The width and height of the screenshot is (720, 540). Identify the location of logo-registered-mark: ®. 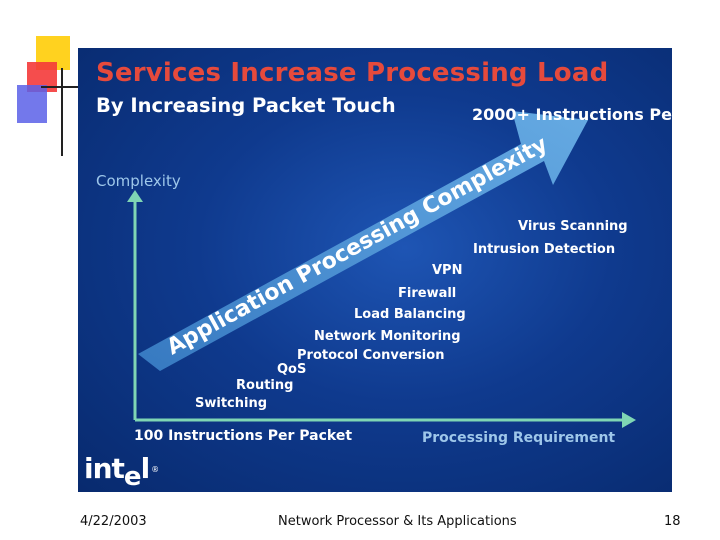
(155, 469).